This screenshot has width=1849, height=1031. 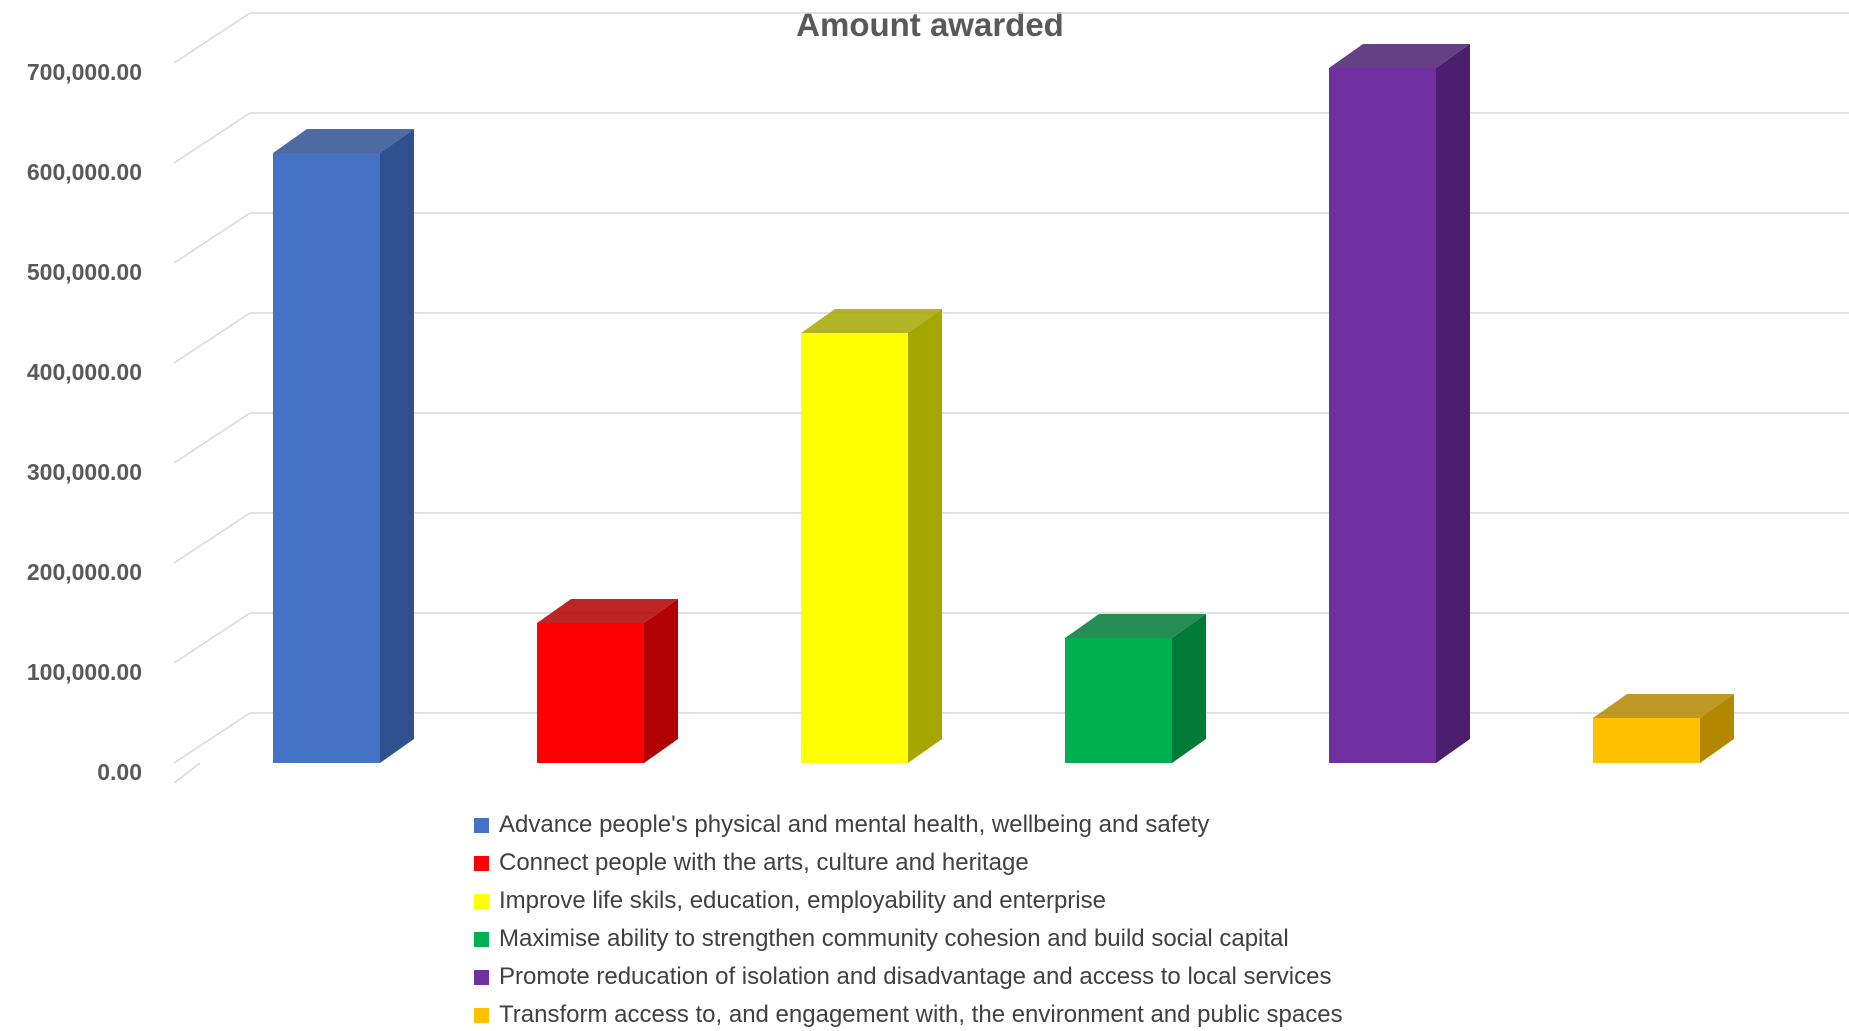 What do you see at coordinates (119, 772) in the screenshot?
I see `y-tick-label: 0.00` at bounding box center [119, 772].